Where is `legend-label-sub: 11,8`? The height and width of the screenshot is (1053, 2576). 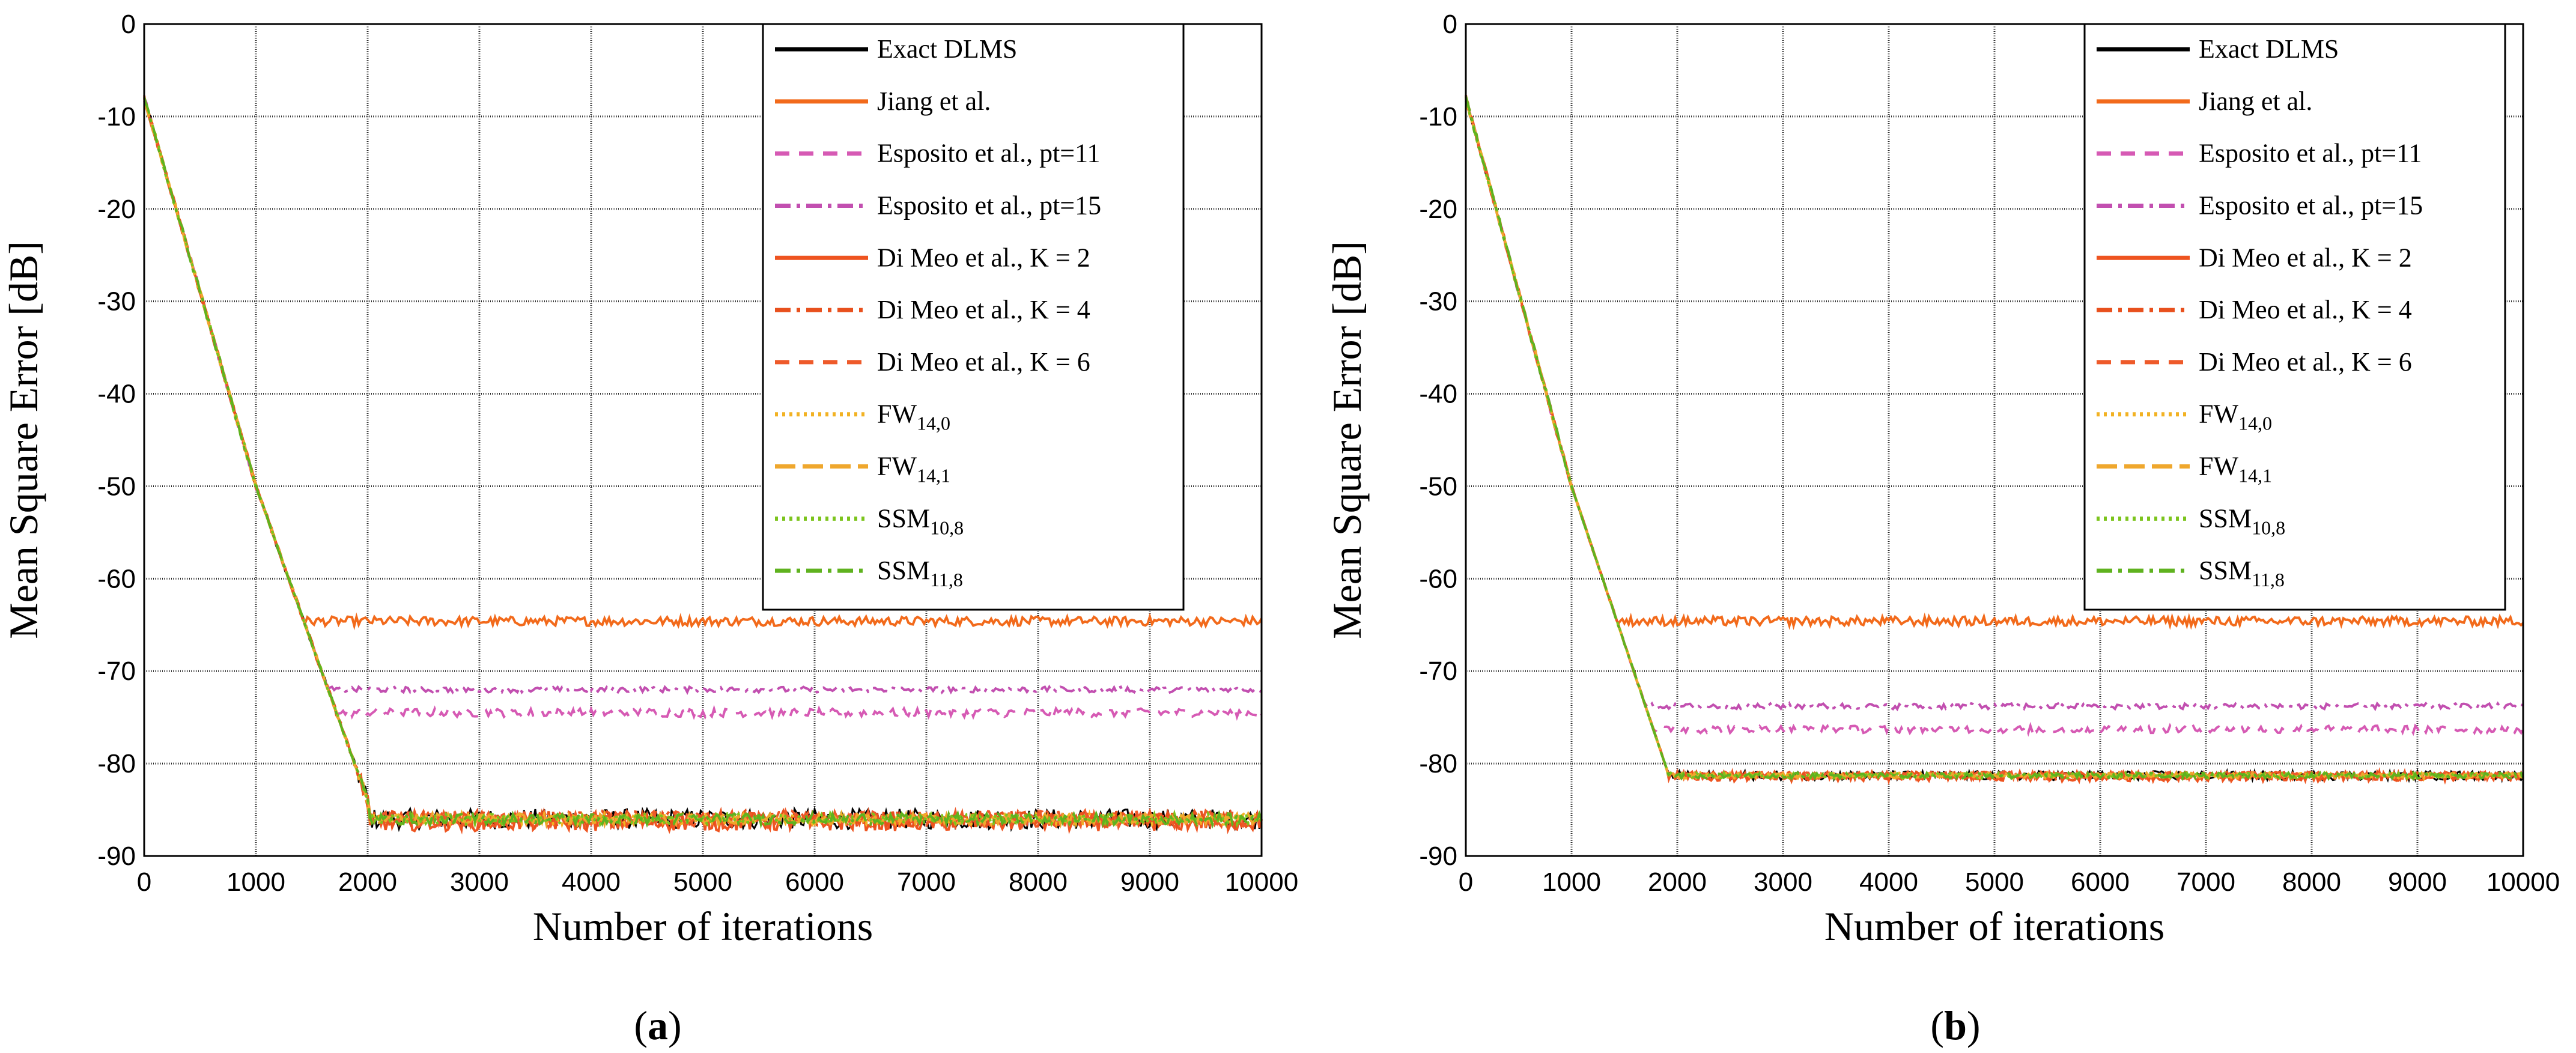 legend-label-sub: 11,8 is located at coordinates (2268, 579).